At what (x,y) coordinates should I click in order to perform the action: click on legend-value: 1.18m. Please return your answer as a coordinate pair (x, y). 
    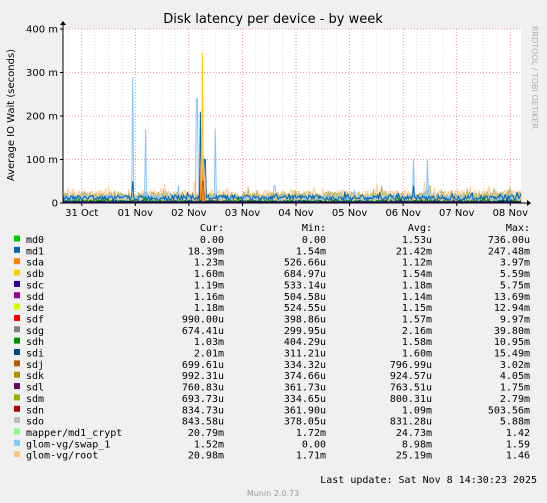
    Looking at the image, I should click on (209, 308).